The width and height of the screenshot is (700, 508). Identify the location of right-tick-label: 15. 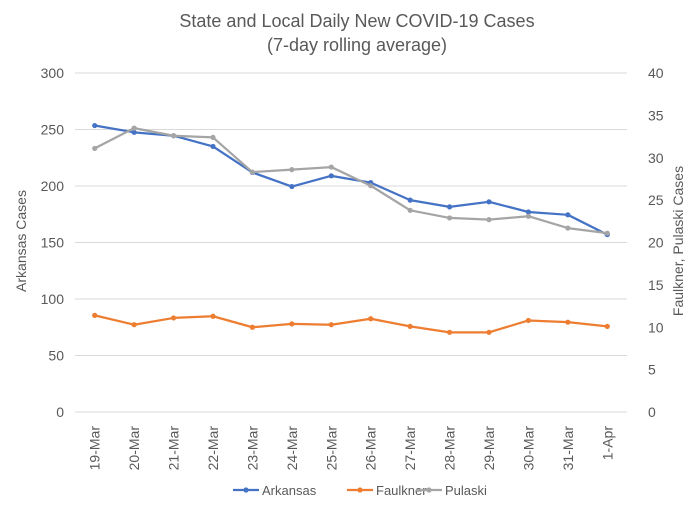
(656, 285).